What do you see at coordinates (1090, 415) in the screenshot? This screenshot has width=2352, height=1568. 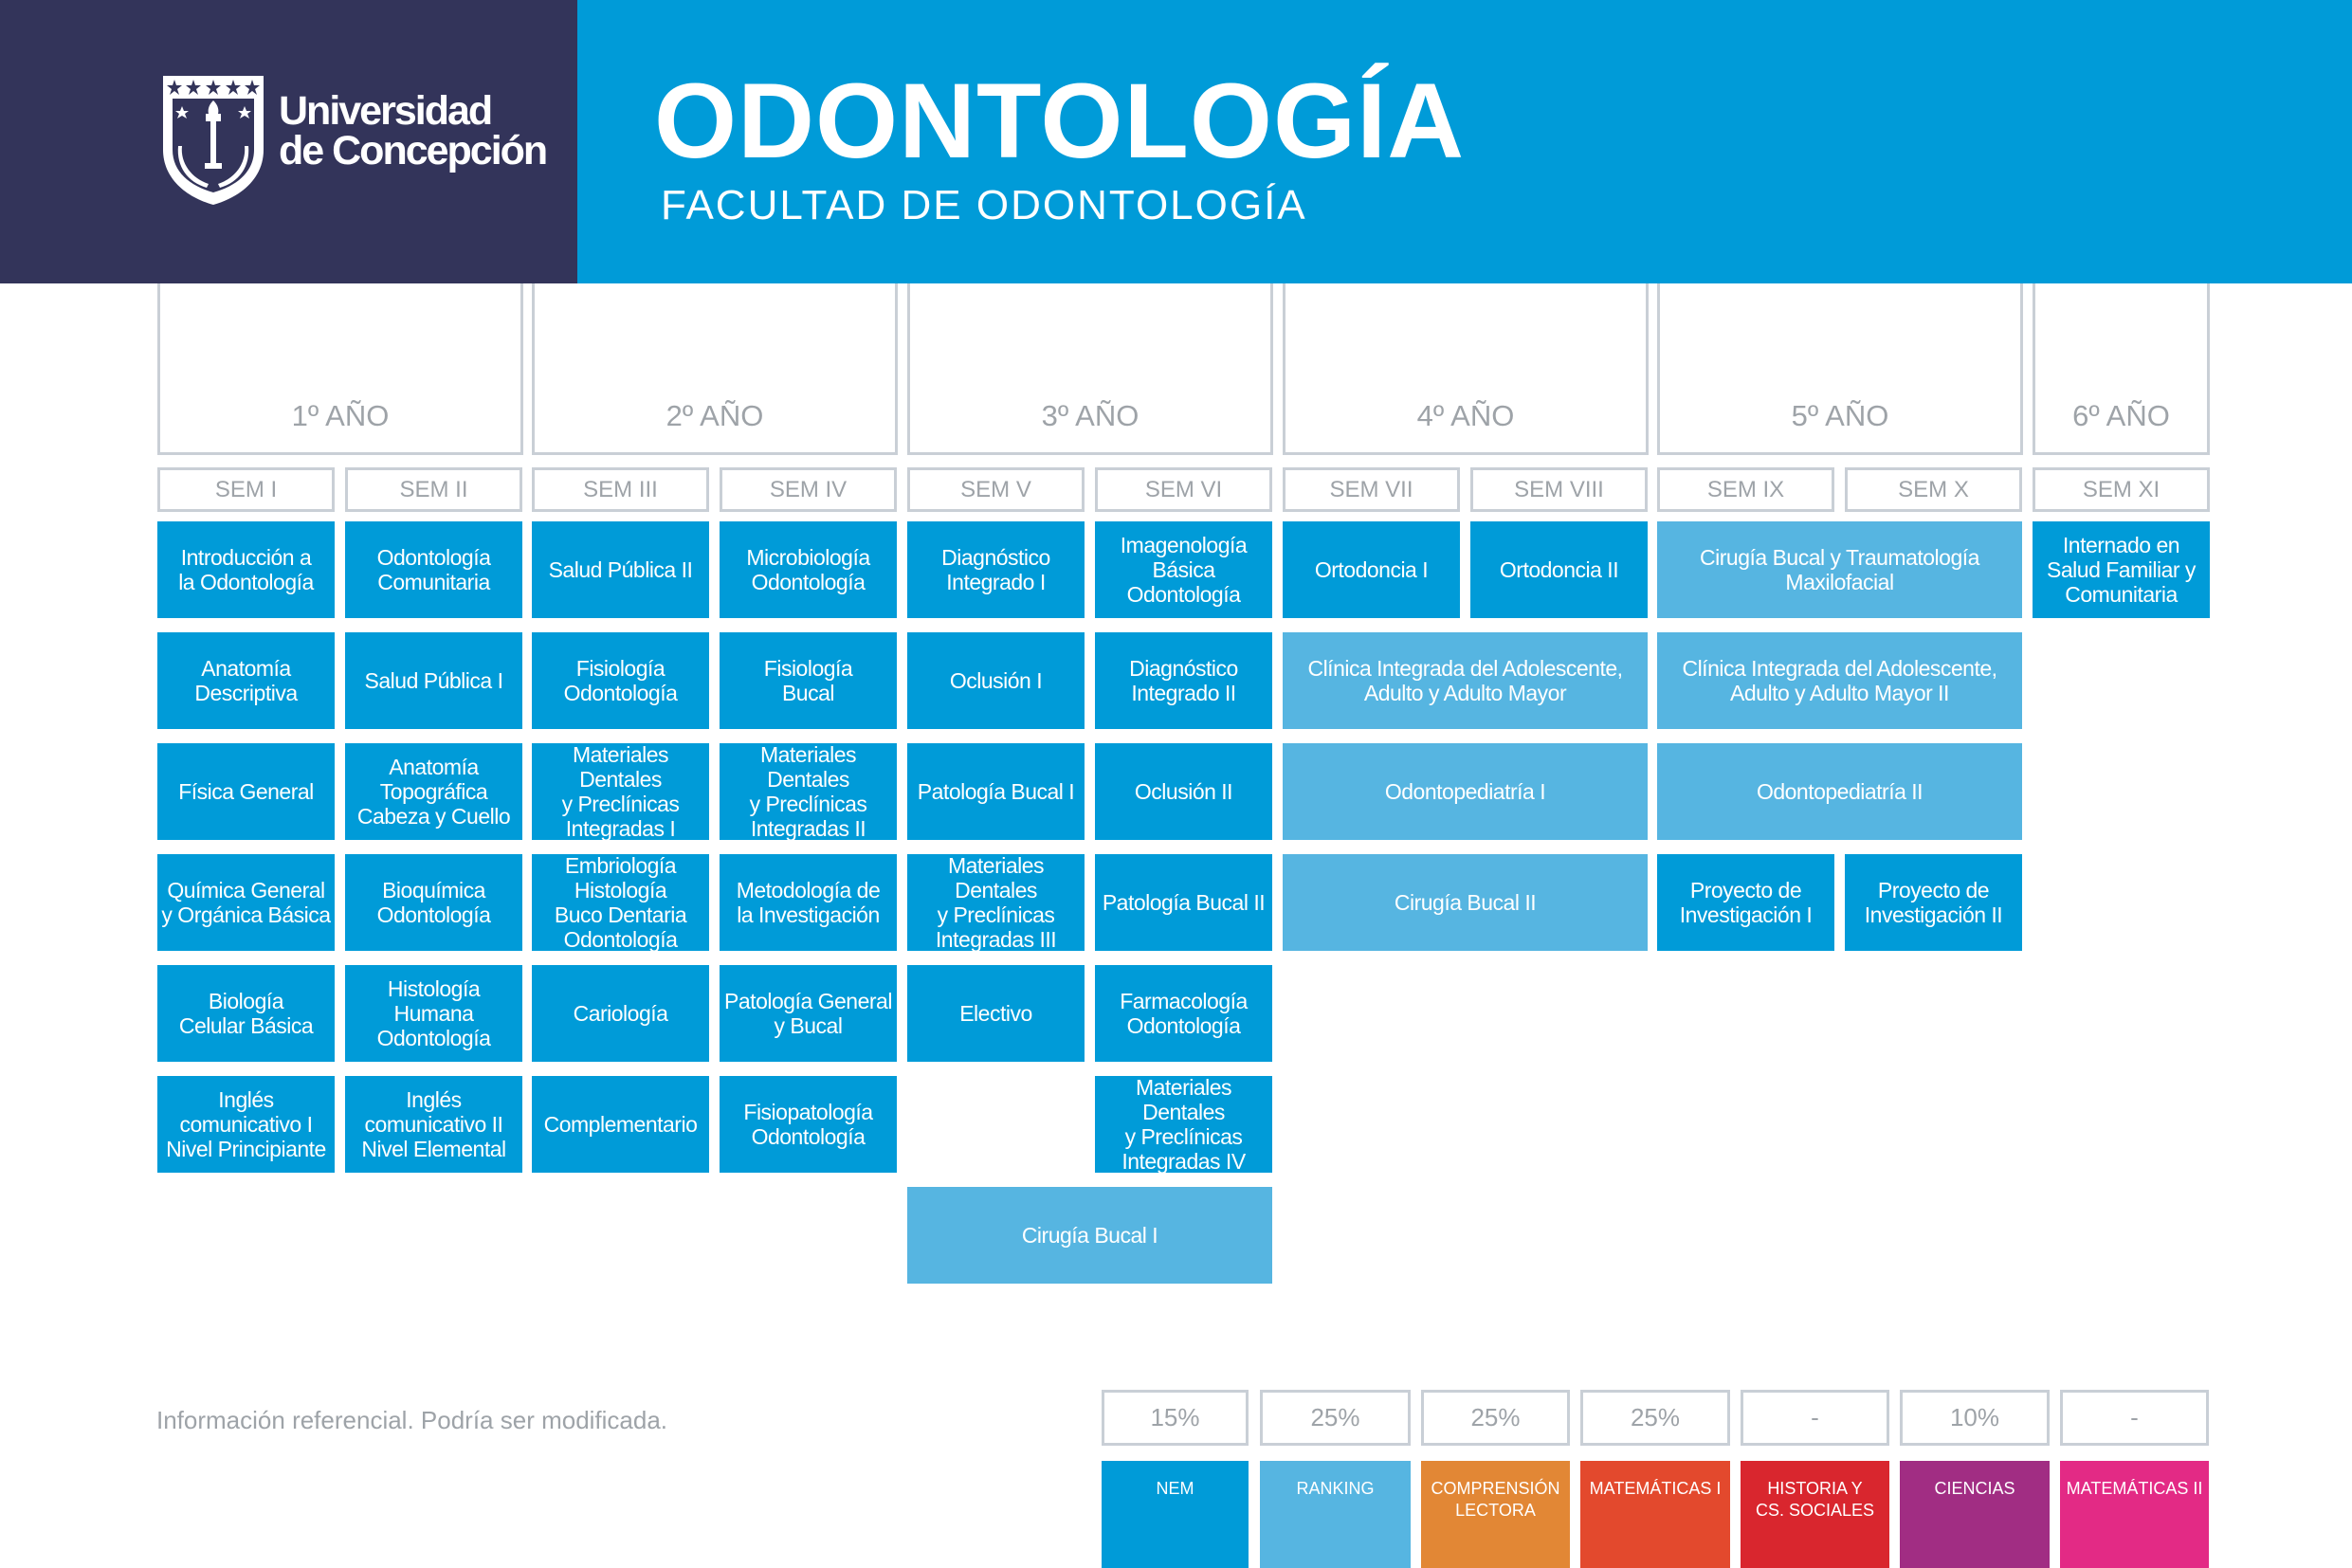 I see `year-label: 3º AÑO` at bounding box center [1090, 415].